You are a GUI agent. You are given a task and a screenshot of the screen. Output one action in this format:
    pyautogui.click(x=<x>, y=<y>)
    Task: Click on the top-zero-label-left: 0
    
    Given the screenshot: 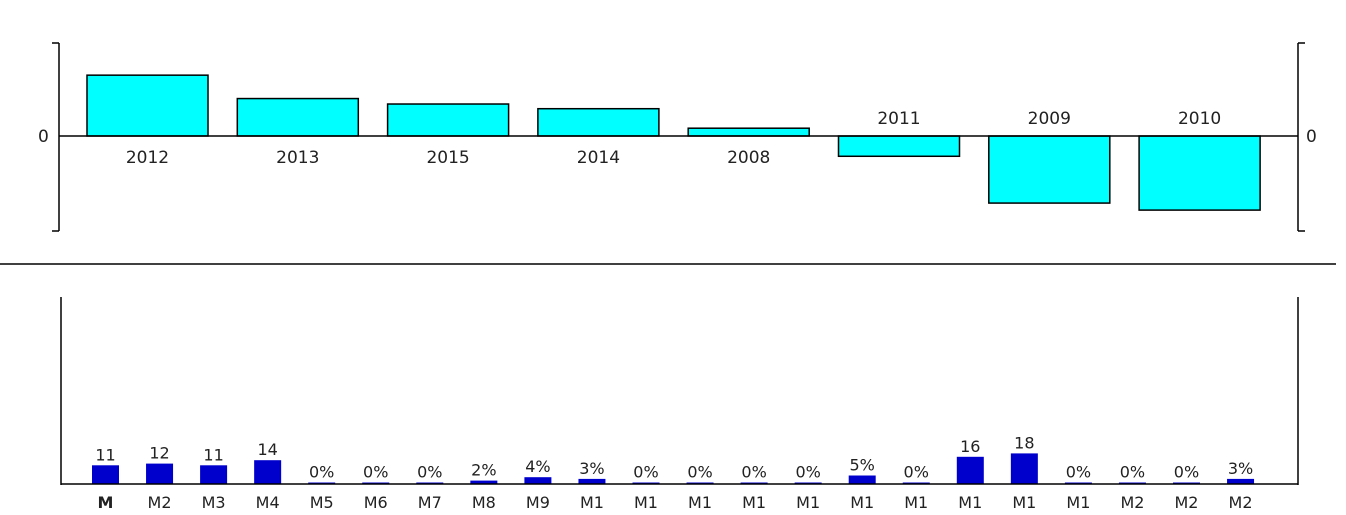 What is the action you would take?
    pyautogui.click(x=43, y=137)
    